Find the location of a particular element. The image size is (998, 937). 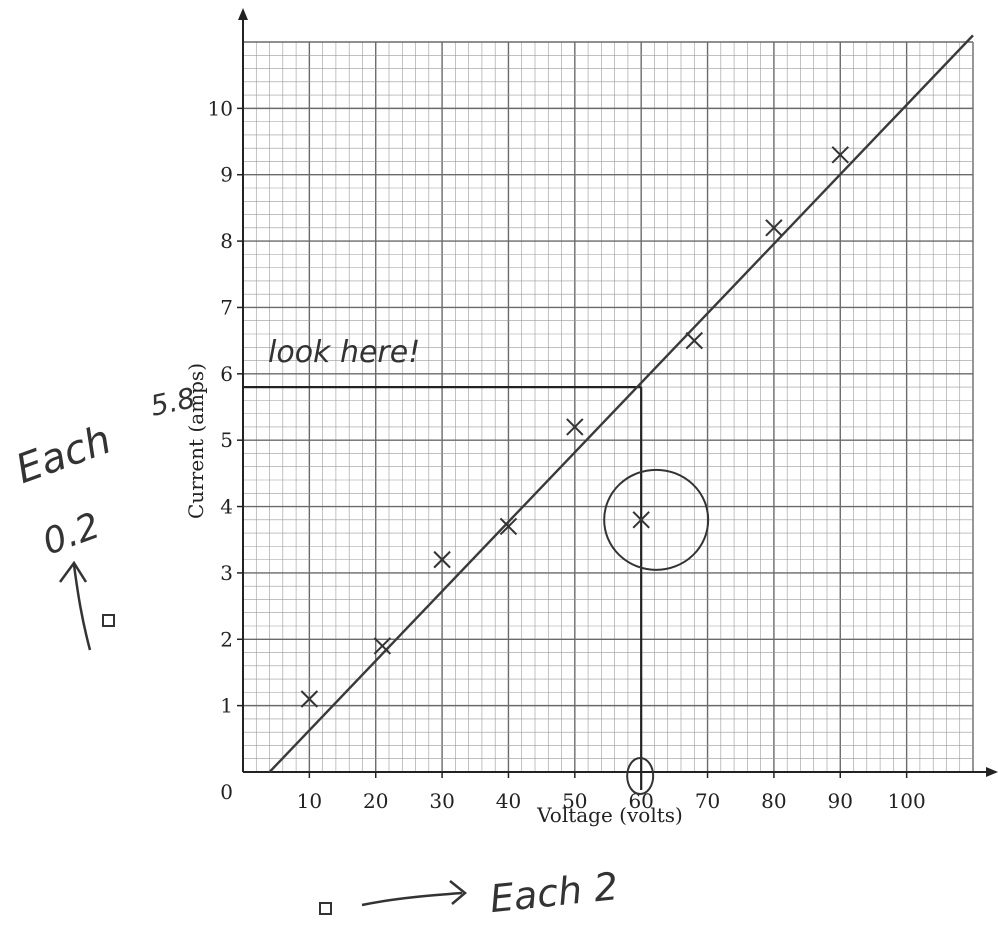

x-tick-label: 20 is located at coordinates (375, 801).